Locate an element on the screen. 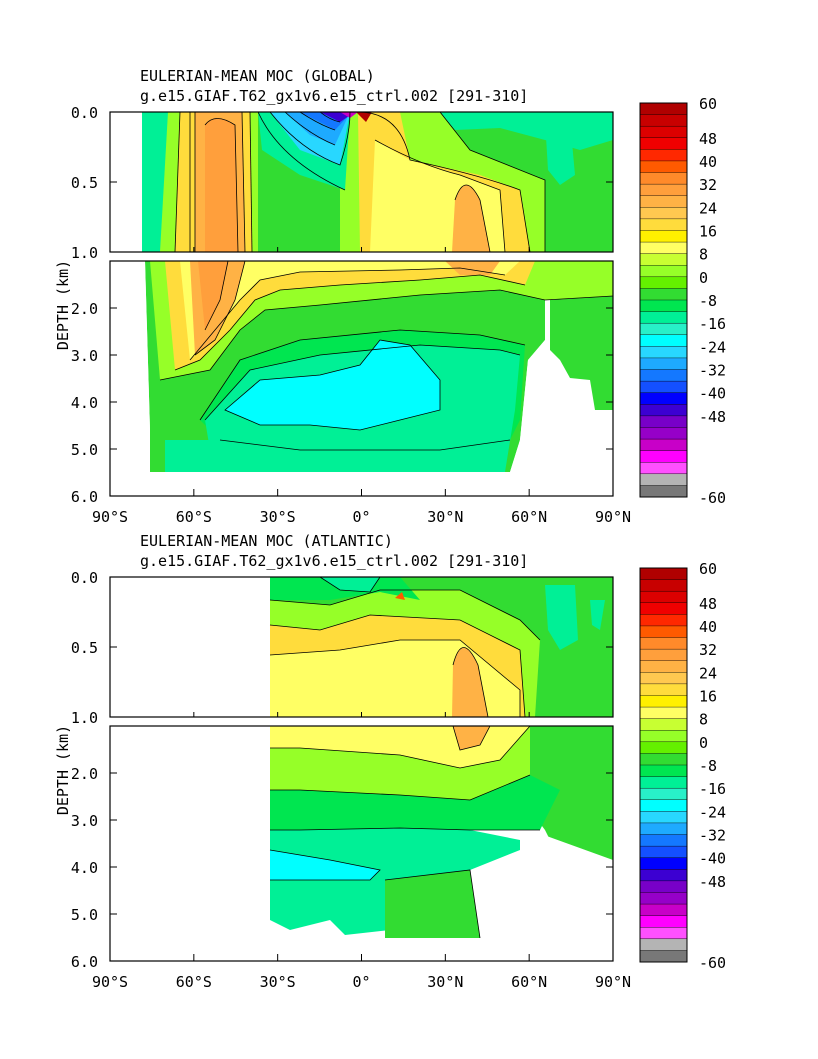  colorbar-label: -16 is located at coordinates (712, 324).